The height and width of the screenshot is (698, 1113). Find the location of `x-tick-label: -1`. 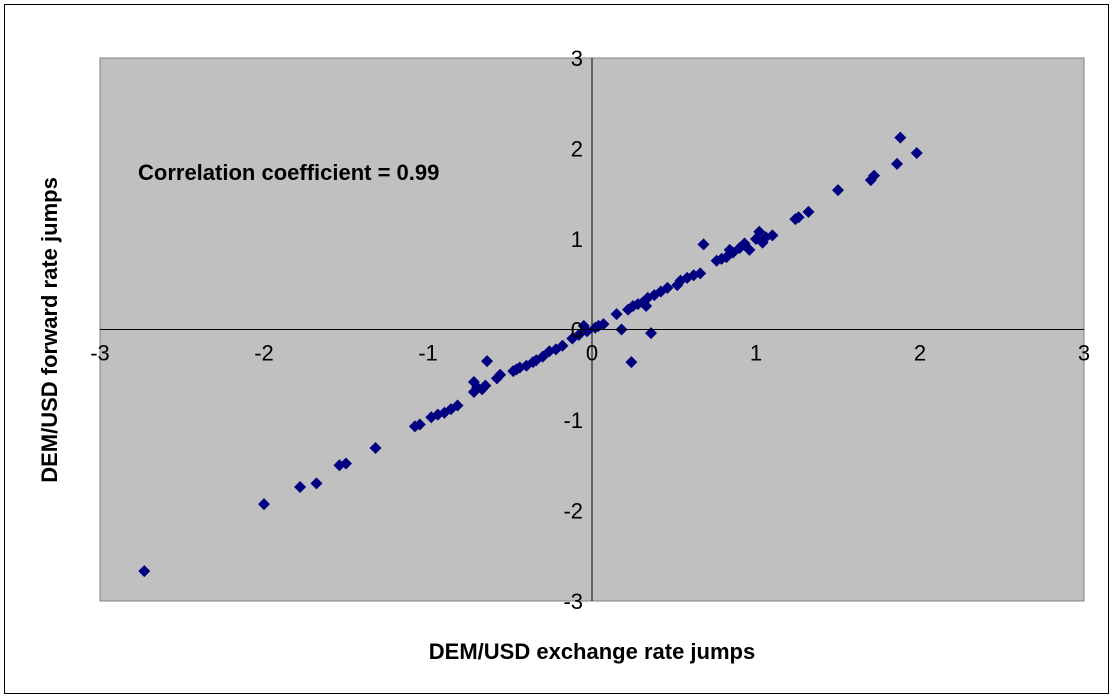

x-tick-label: -1 is located at coordinates (428, 353).